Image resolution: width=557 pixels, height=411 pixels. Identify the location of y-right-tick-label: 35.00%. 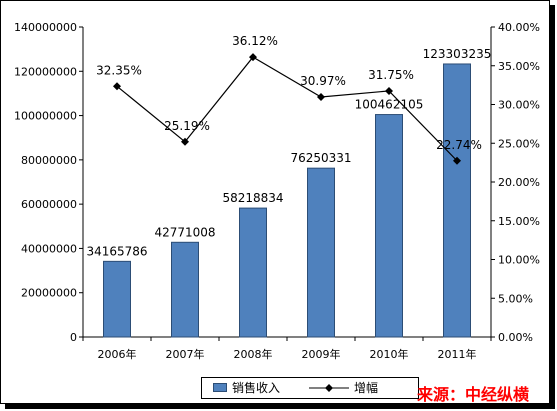
(519, 66).